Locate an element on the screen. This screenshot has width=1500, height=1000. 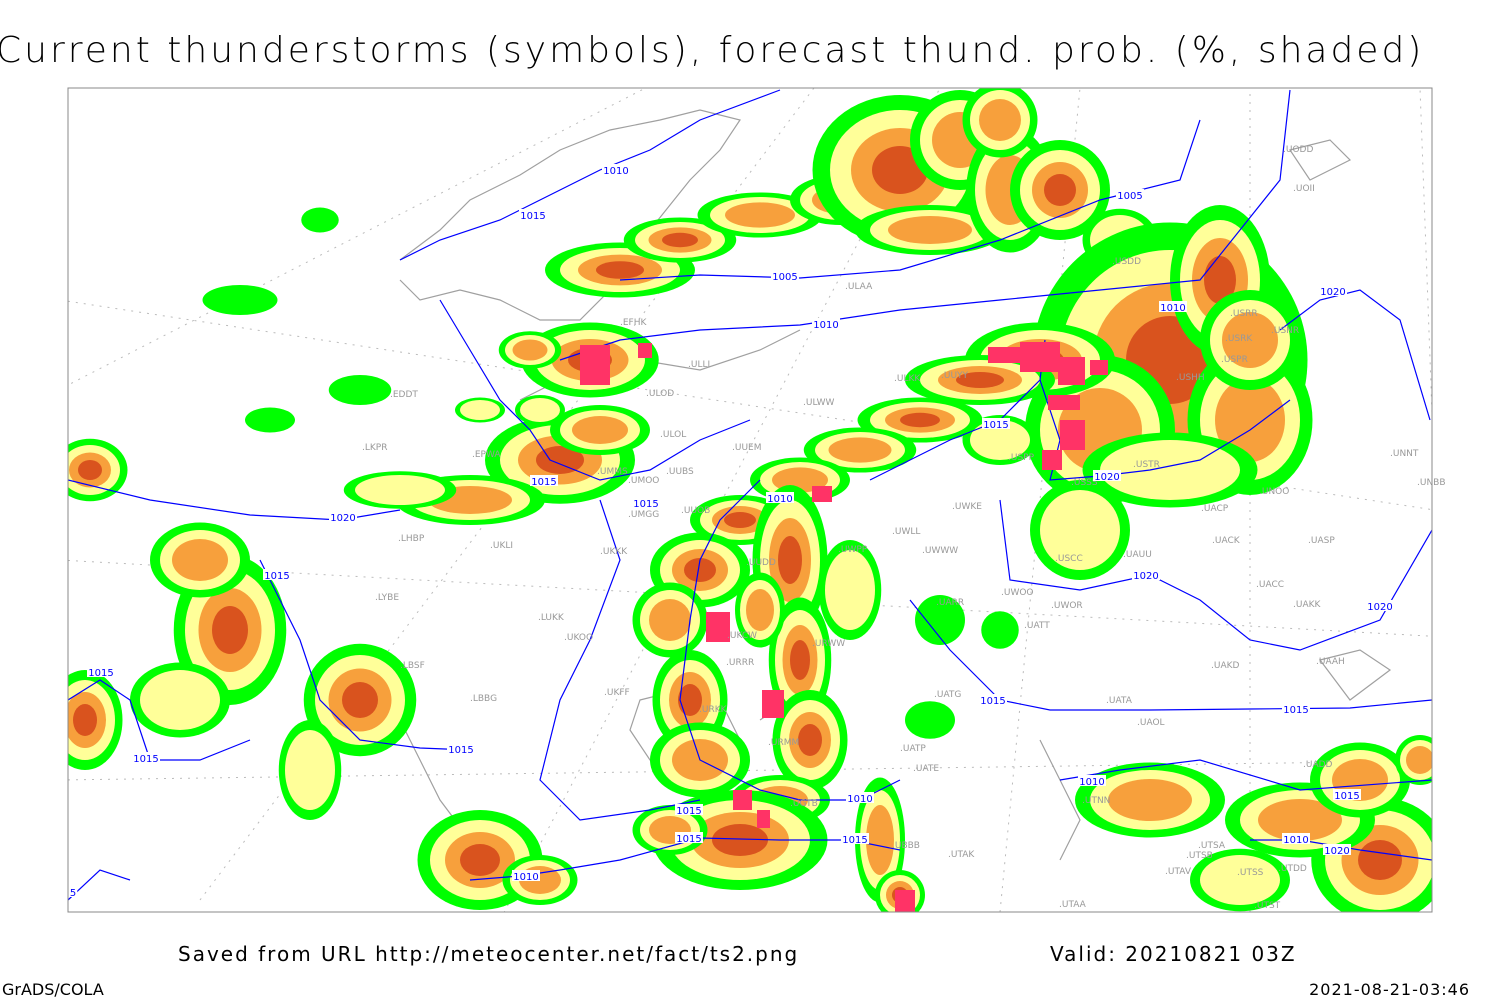
station-label: .UOII is located at coordinates (1304, 189).